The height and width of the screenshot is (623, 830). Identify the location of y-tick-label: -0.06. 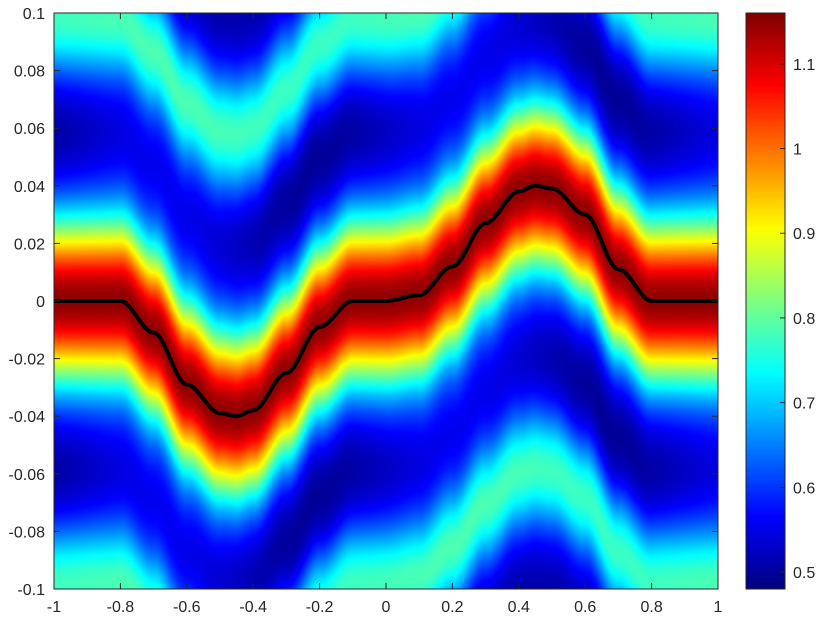
(27, 475).